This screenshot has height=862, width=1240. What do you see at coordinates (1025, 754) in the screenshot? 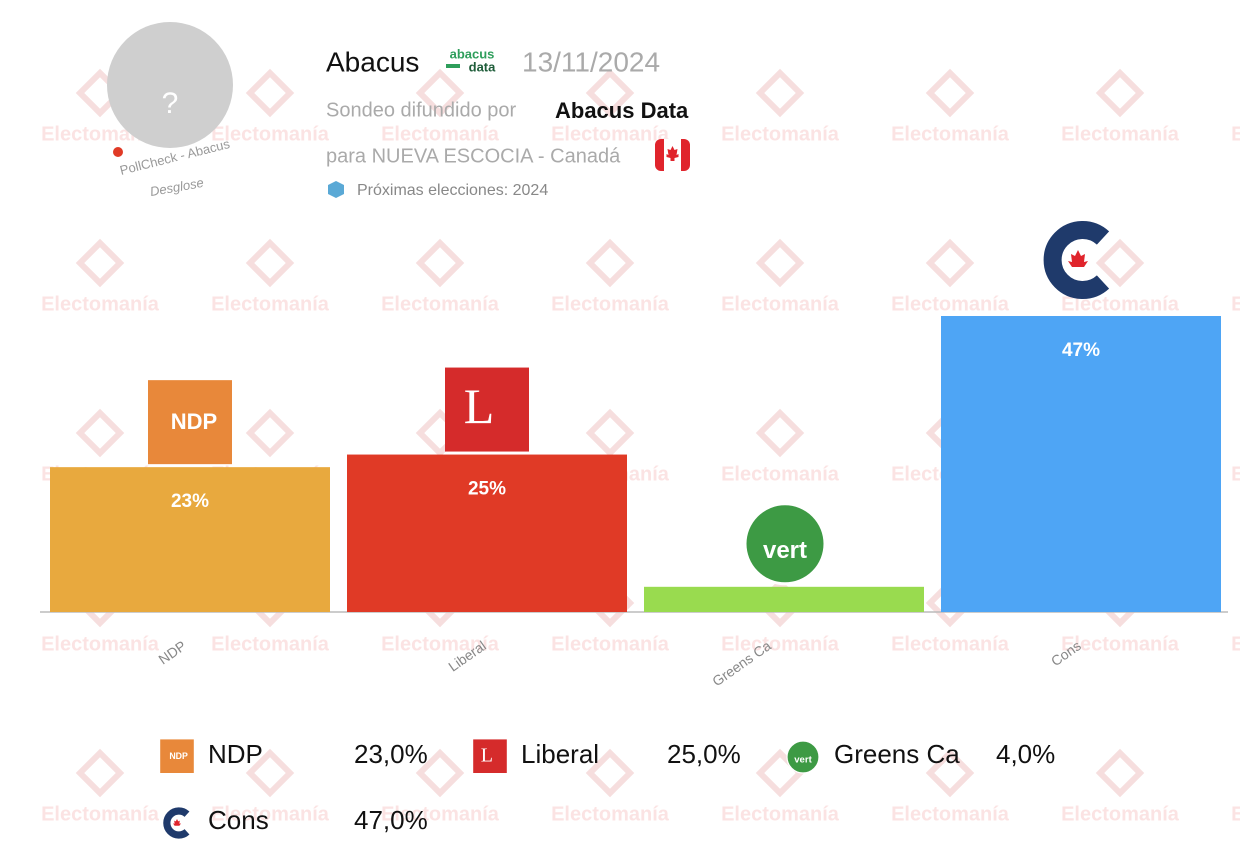
I see `legend-value: 4,0%` at bounding box center [1025, 754].